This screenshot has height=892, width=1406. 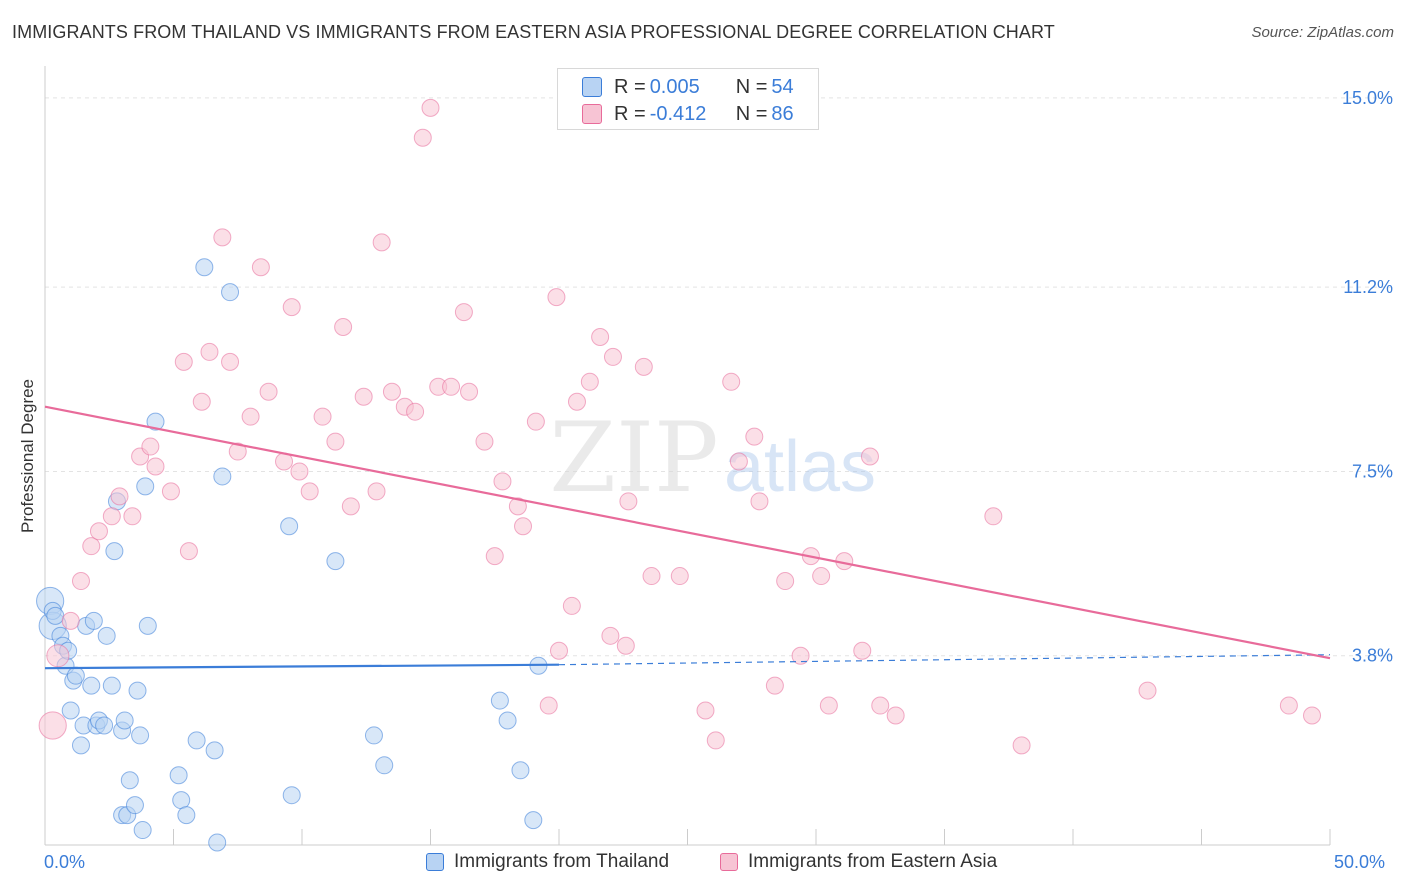 I want to click on correlation-stats-box: R = 0.005 N = 54 R = -0.412 N = 86, so click(x=688, y=99).